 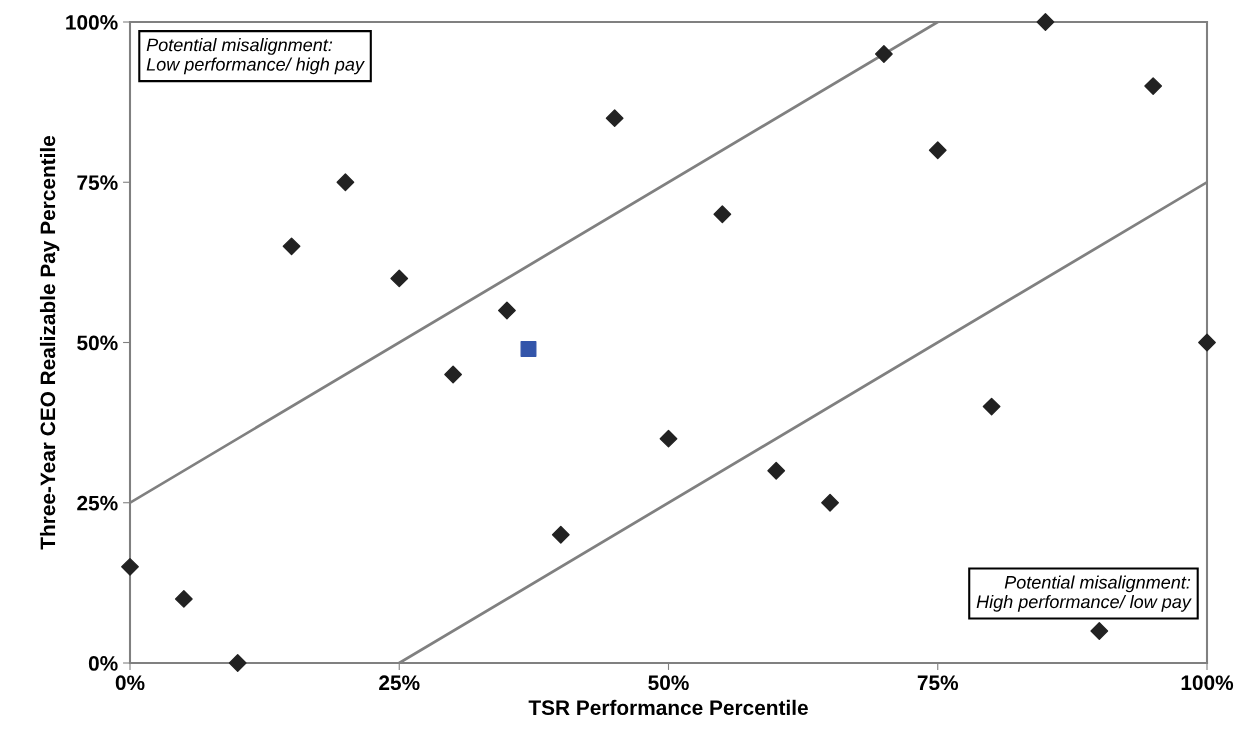 I want to click on x-tick-label: 0%, so click(x=130, y=683).